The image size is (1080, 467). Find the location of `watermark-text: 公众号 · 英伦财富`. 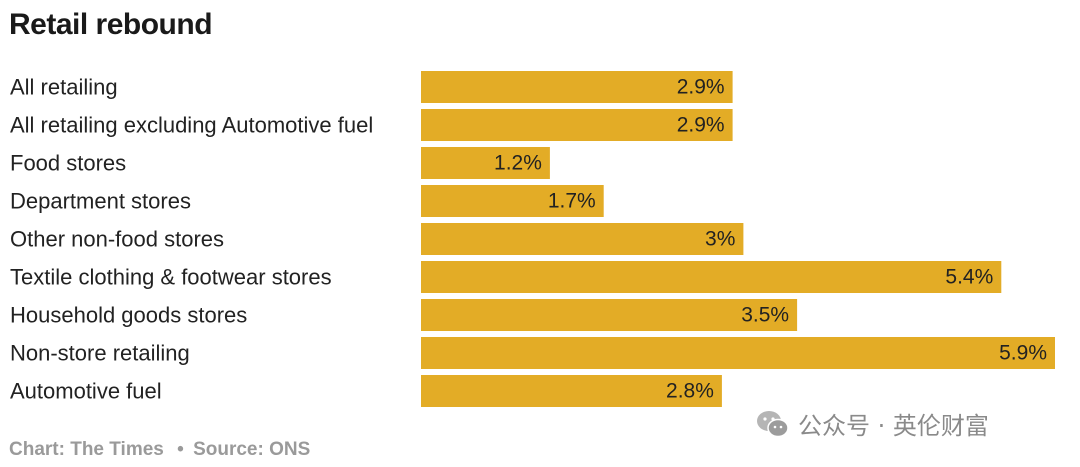

watermark-text: 公众号 · 英伦财富 is located at coordinates (893, 426).